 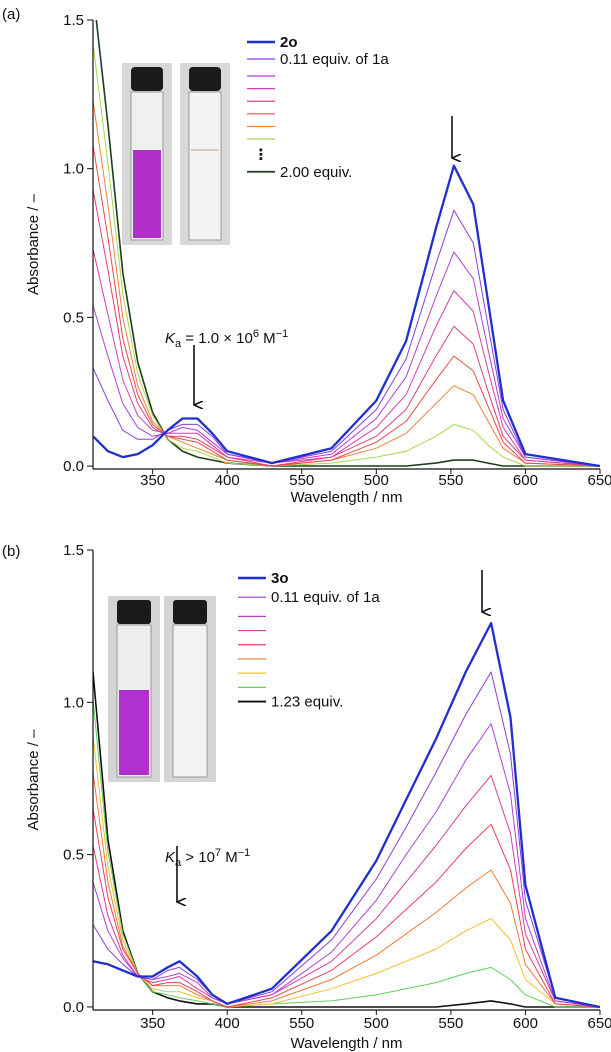 I want to click on legend-label: 2.00 equiv., so click(x=316, y=172).